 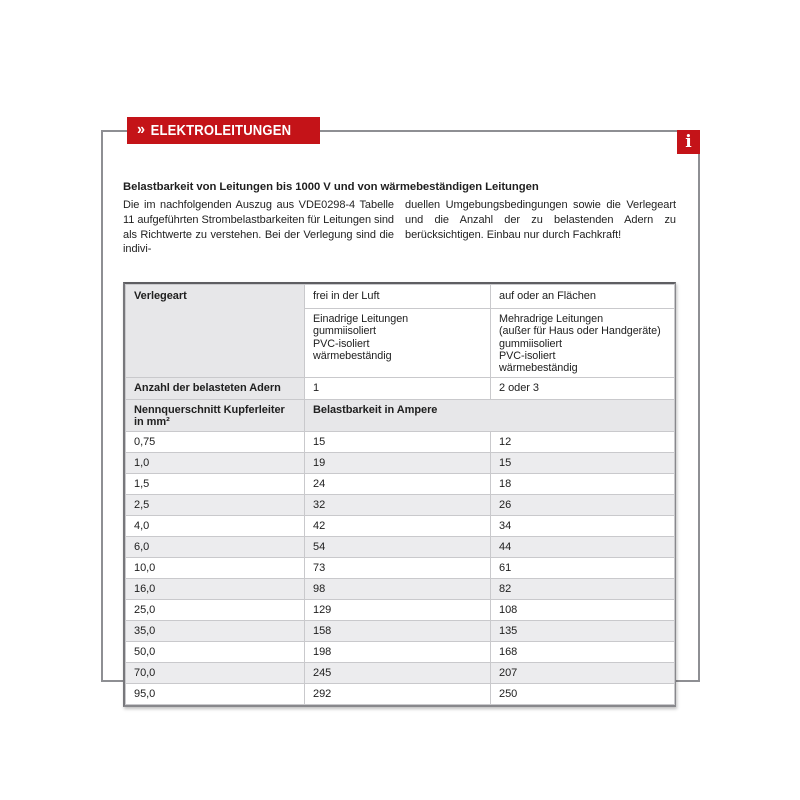 I want to click on section-header-badge: » ELEKTROLEITUNGEN, so click(x=224, y=130).